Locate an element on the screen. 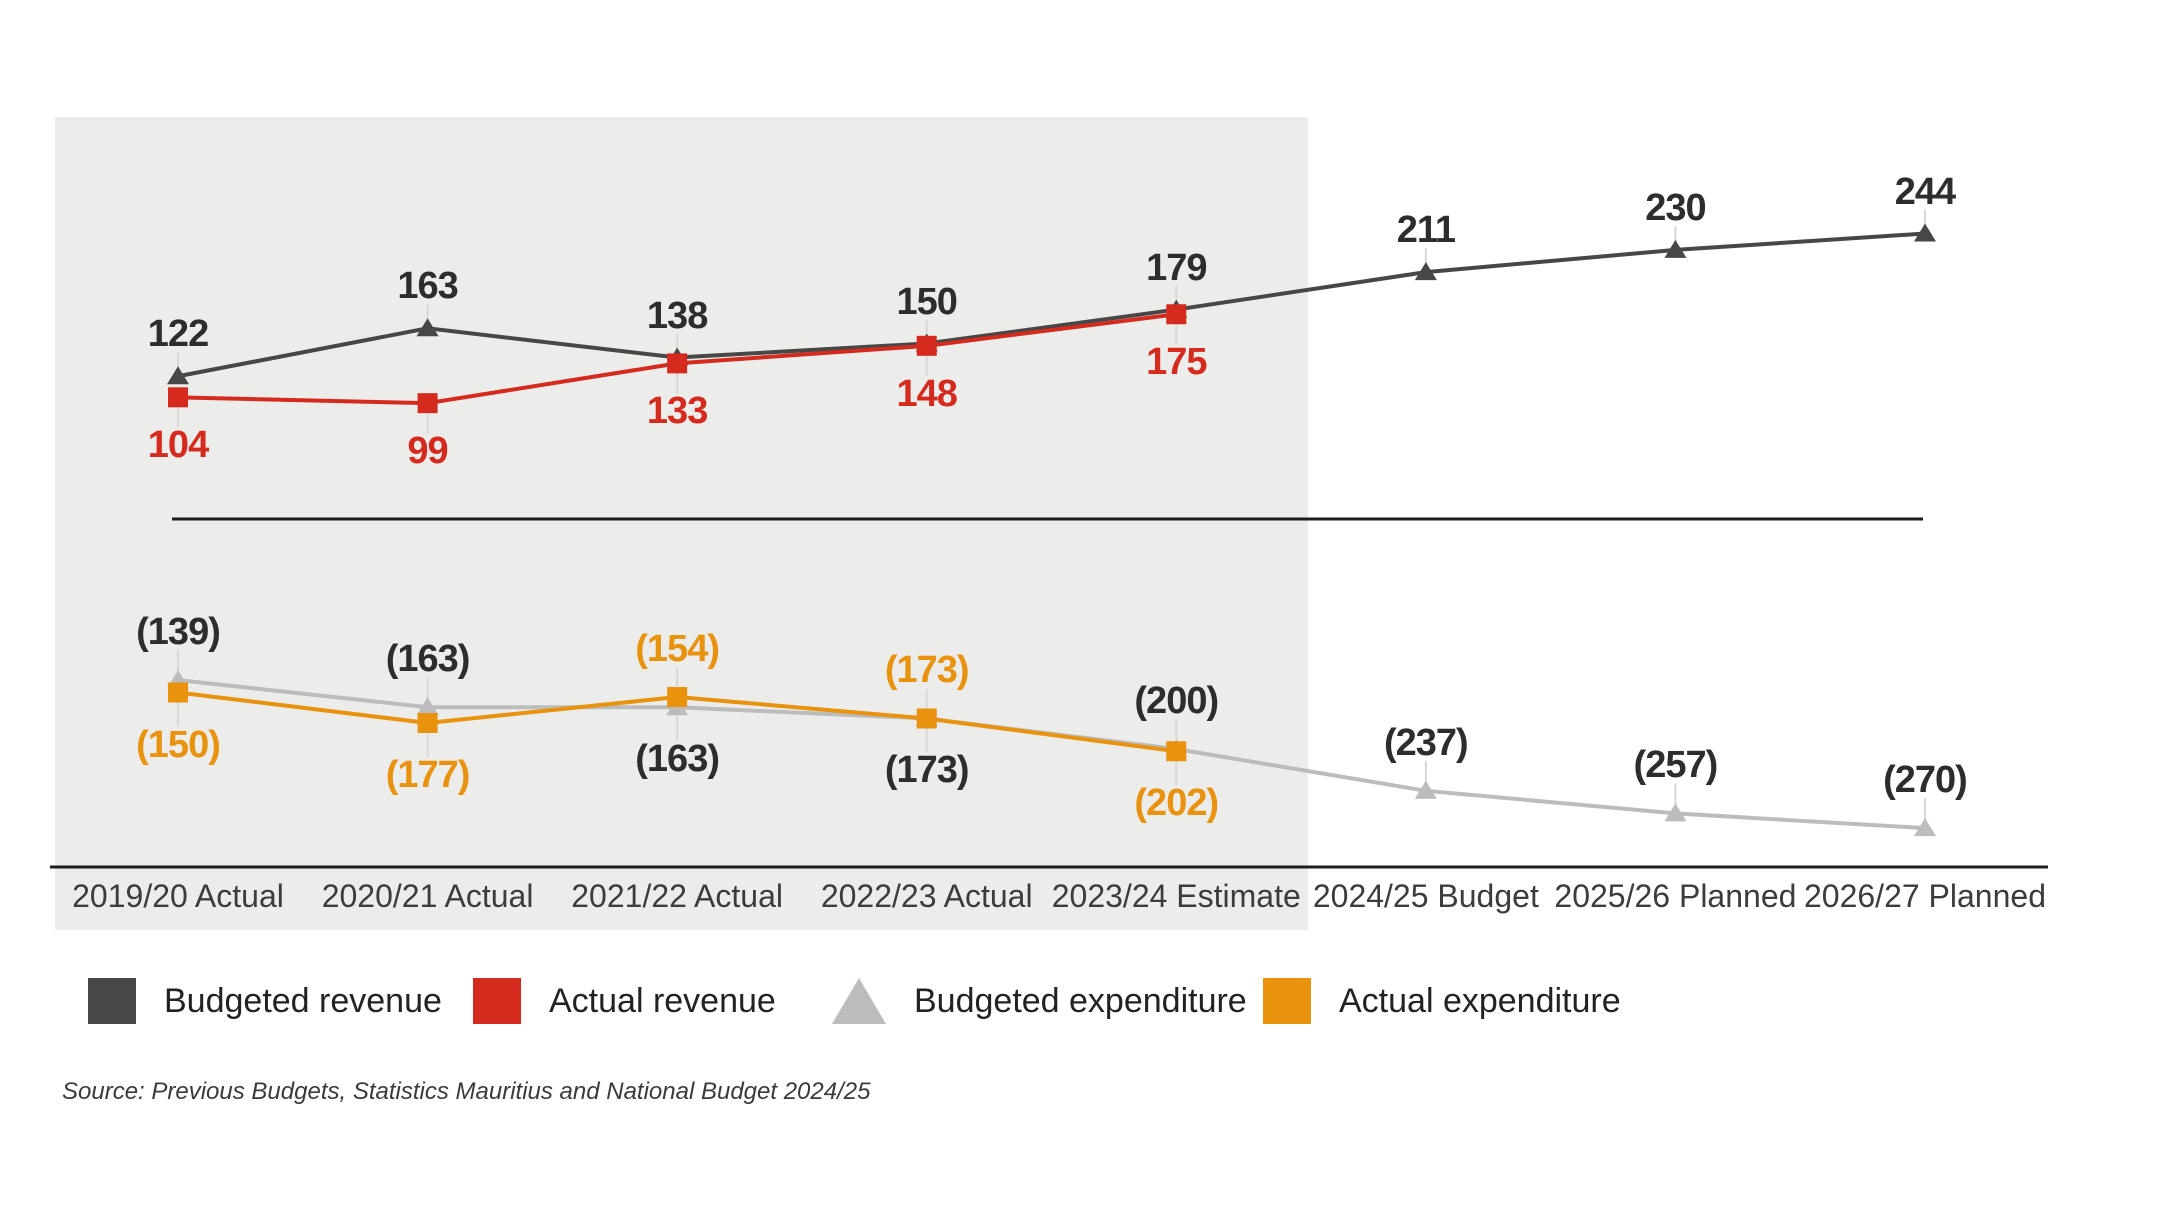  value-label: 211 is located at coordinates (1426, 230).